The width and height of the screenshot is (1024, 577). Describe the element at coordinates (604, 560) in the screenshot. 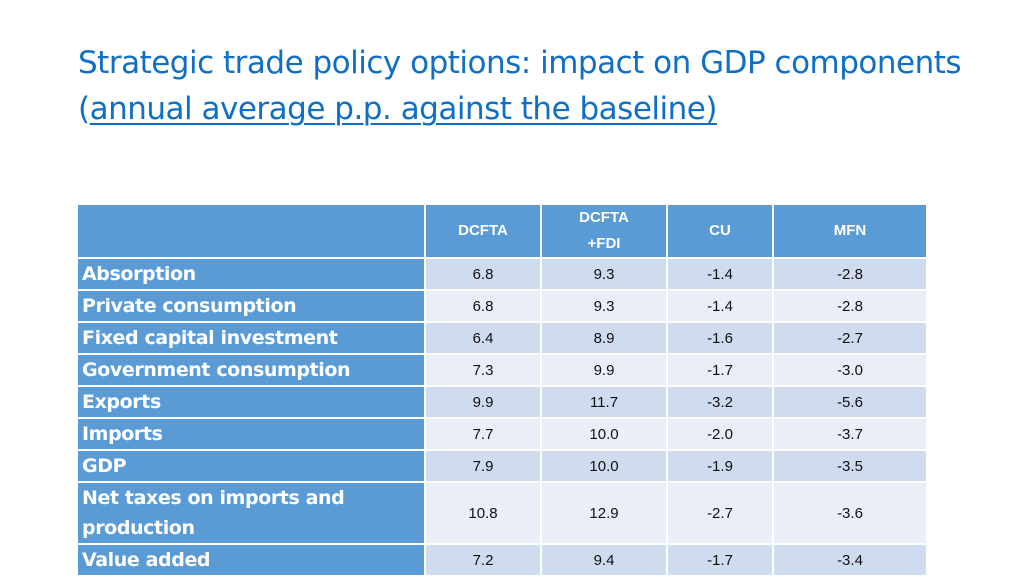

I see `cell-dcfta-fdi: 9.4` at that location.